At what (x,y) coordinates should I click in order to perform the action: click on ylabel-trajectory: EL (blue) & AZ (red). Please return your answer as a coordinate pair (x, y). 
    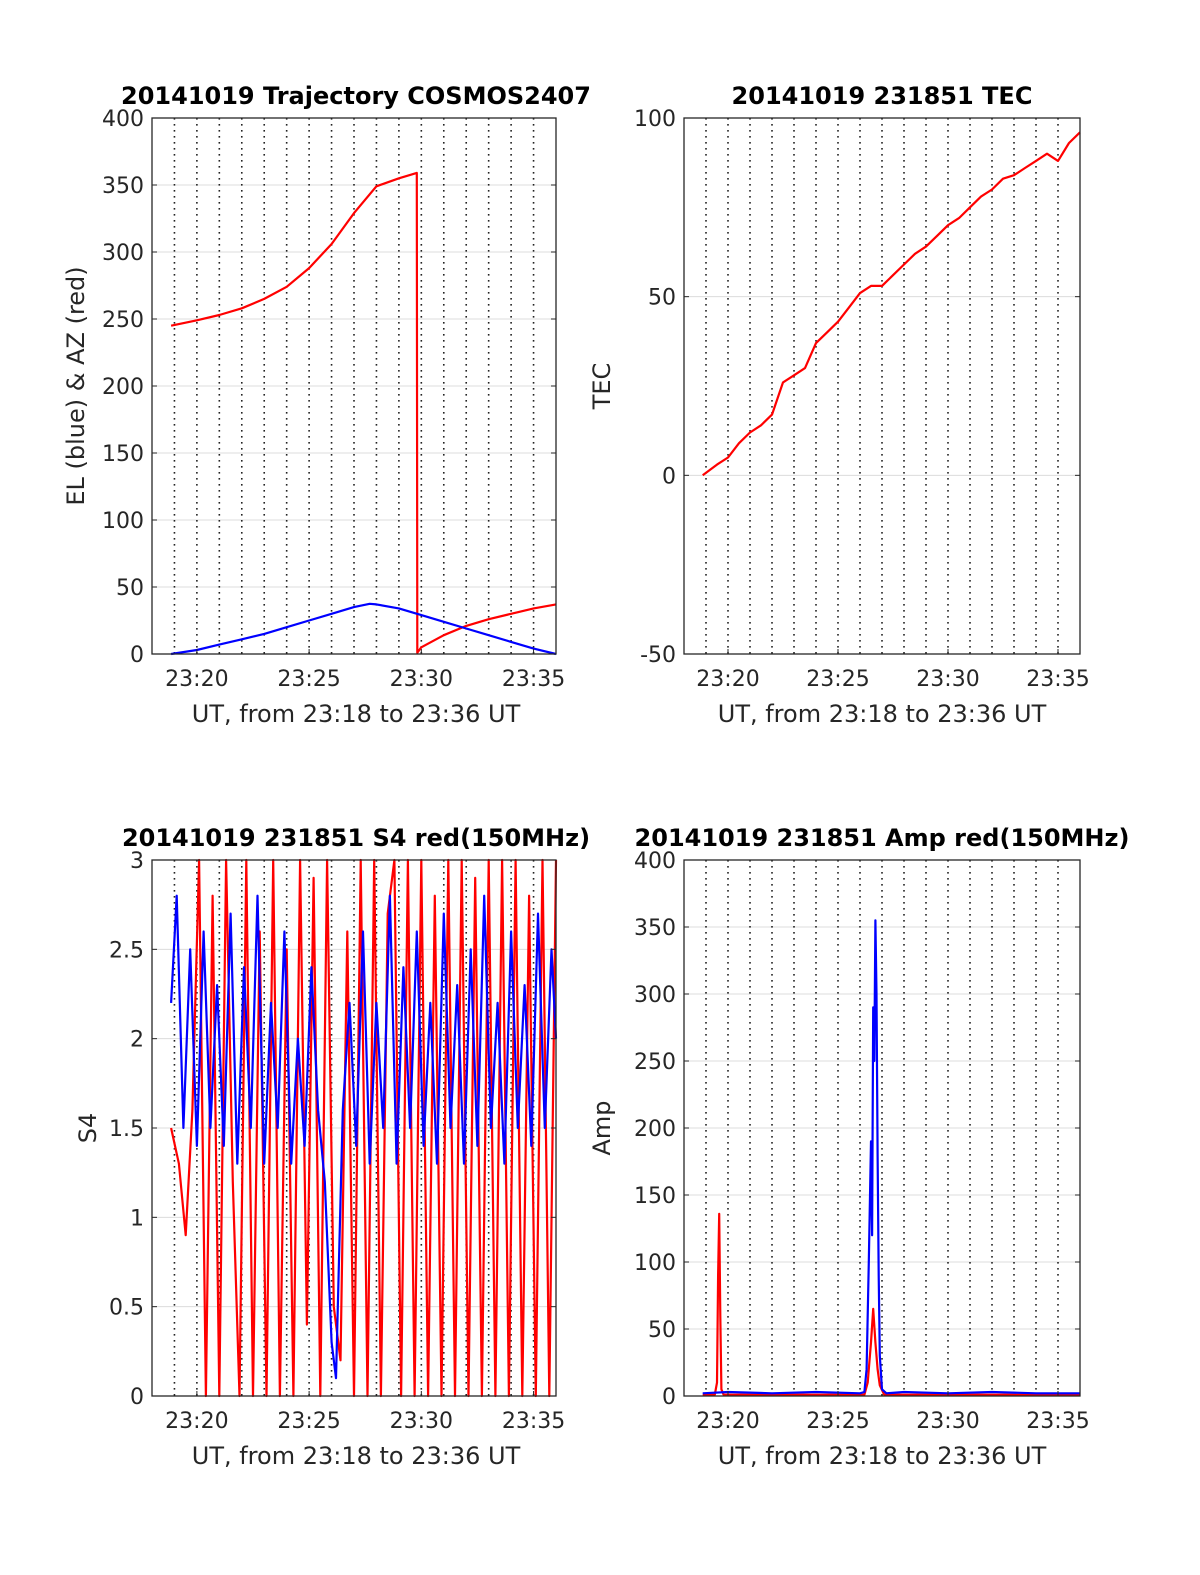
    Looking at the image, I should click on (76, 385).